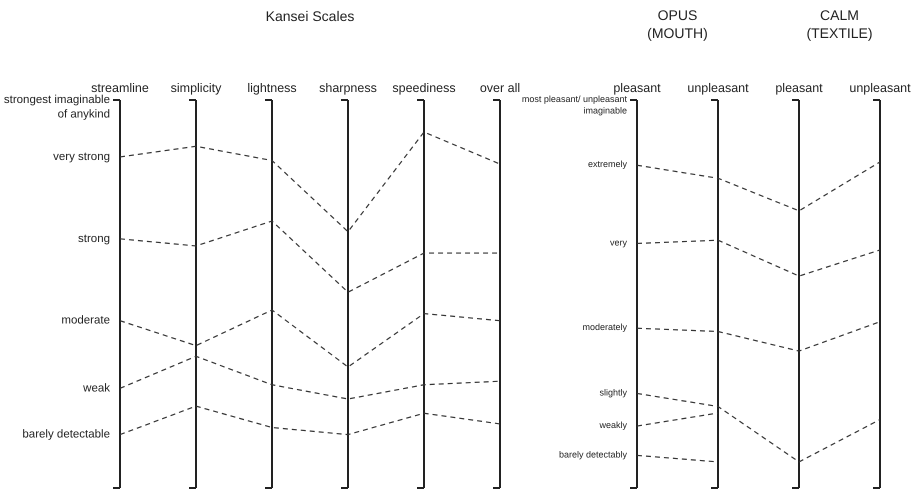 The width and height of the screenshot is (921, 492). I want to click on annotation: barely detectable, so click(66, 434).